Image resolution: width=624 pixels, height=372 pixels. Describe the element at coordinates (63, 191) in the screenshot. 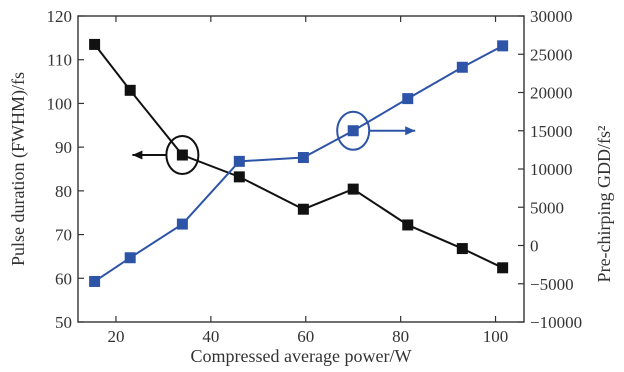

I see `y-left-tick-label: 80` at that location.